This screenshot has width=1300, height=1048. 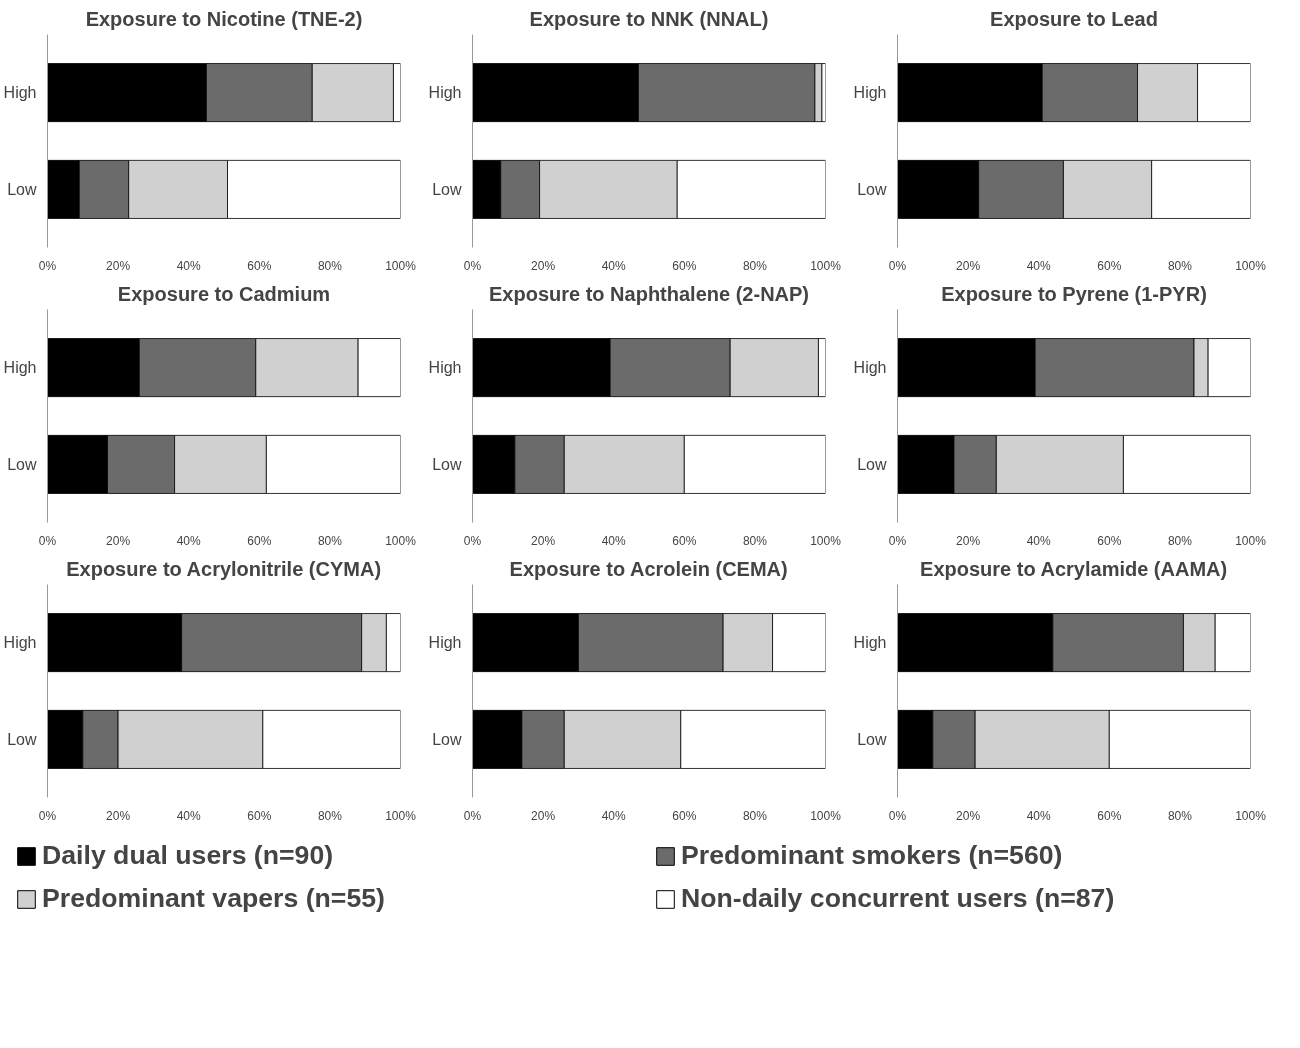 I want to click on chart-title: Exposure to Acrylonitrile (CYMA), so click(x=224, y=568).